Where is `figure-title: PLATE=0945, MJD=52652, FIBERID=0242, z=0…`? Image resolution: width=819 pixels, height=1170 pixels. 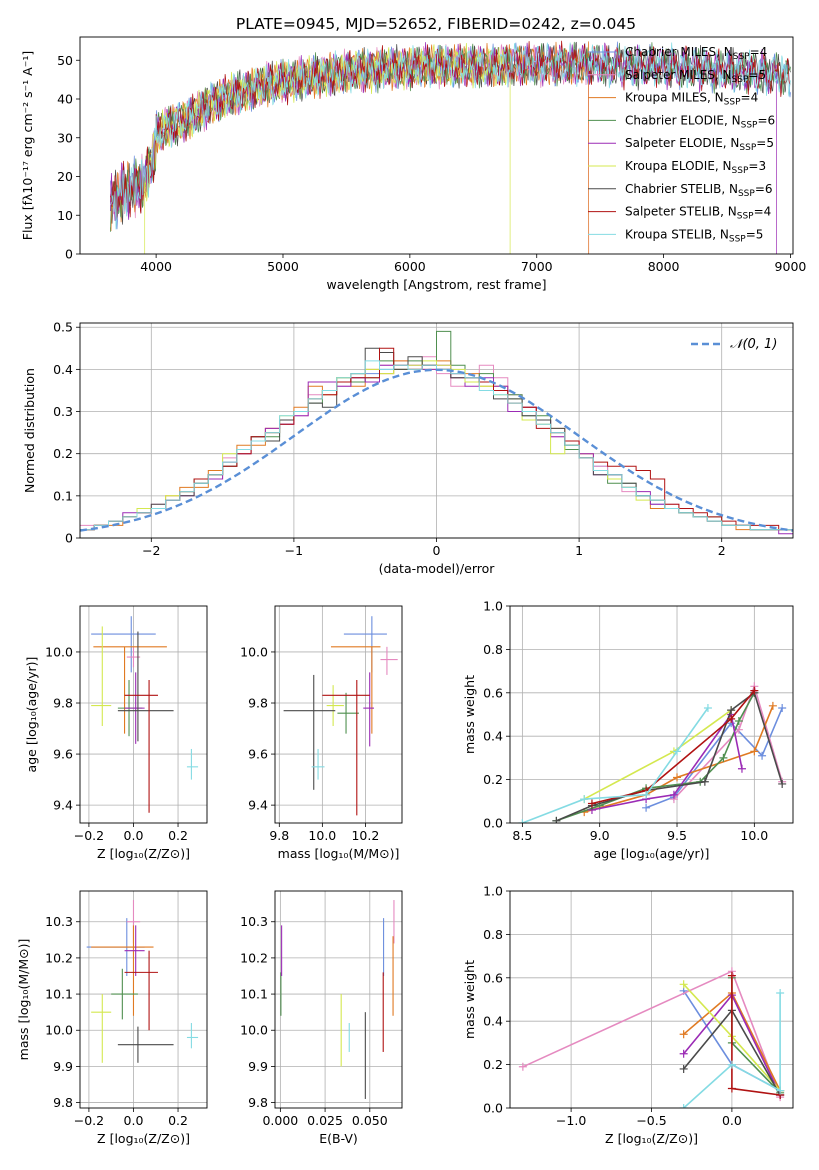
figure-title: PLATE=0945, MJD=52652, FIBERID=0242, z=0… is located at coordinates (436, 24).